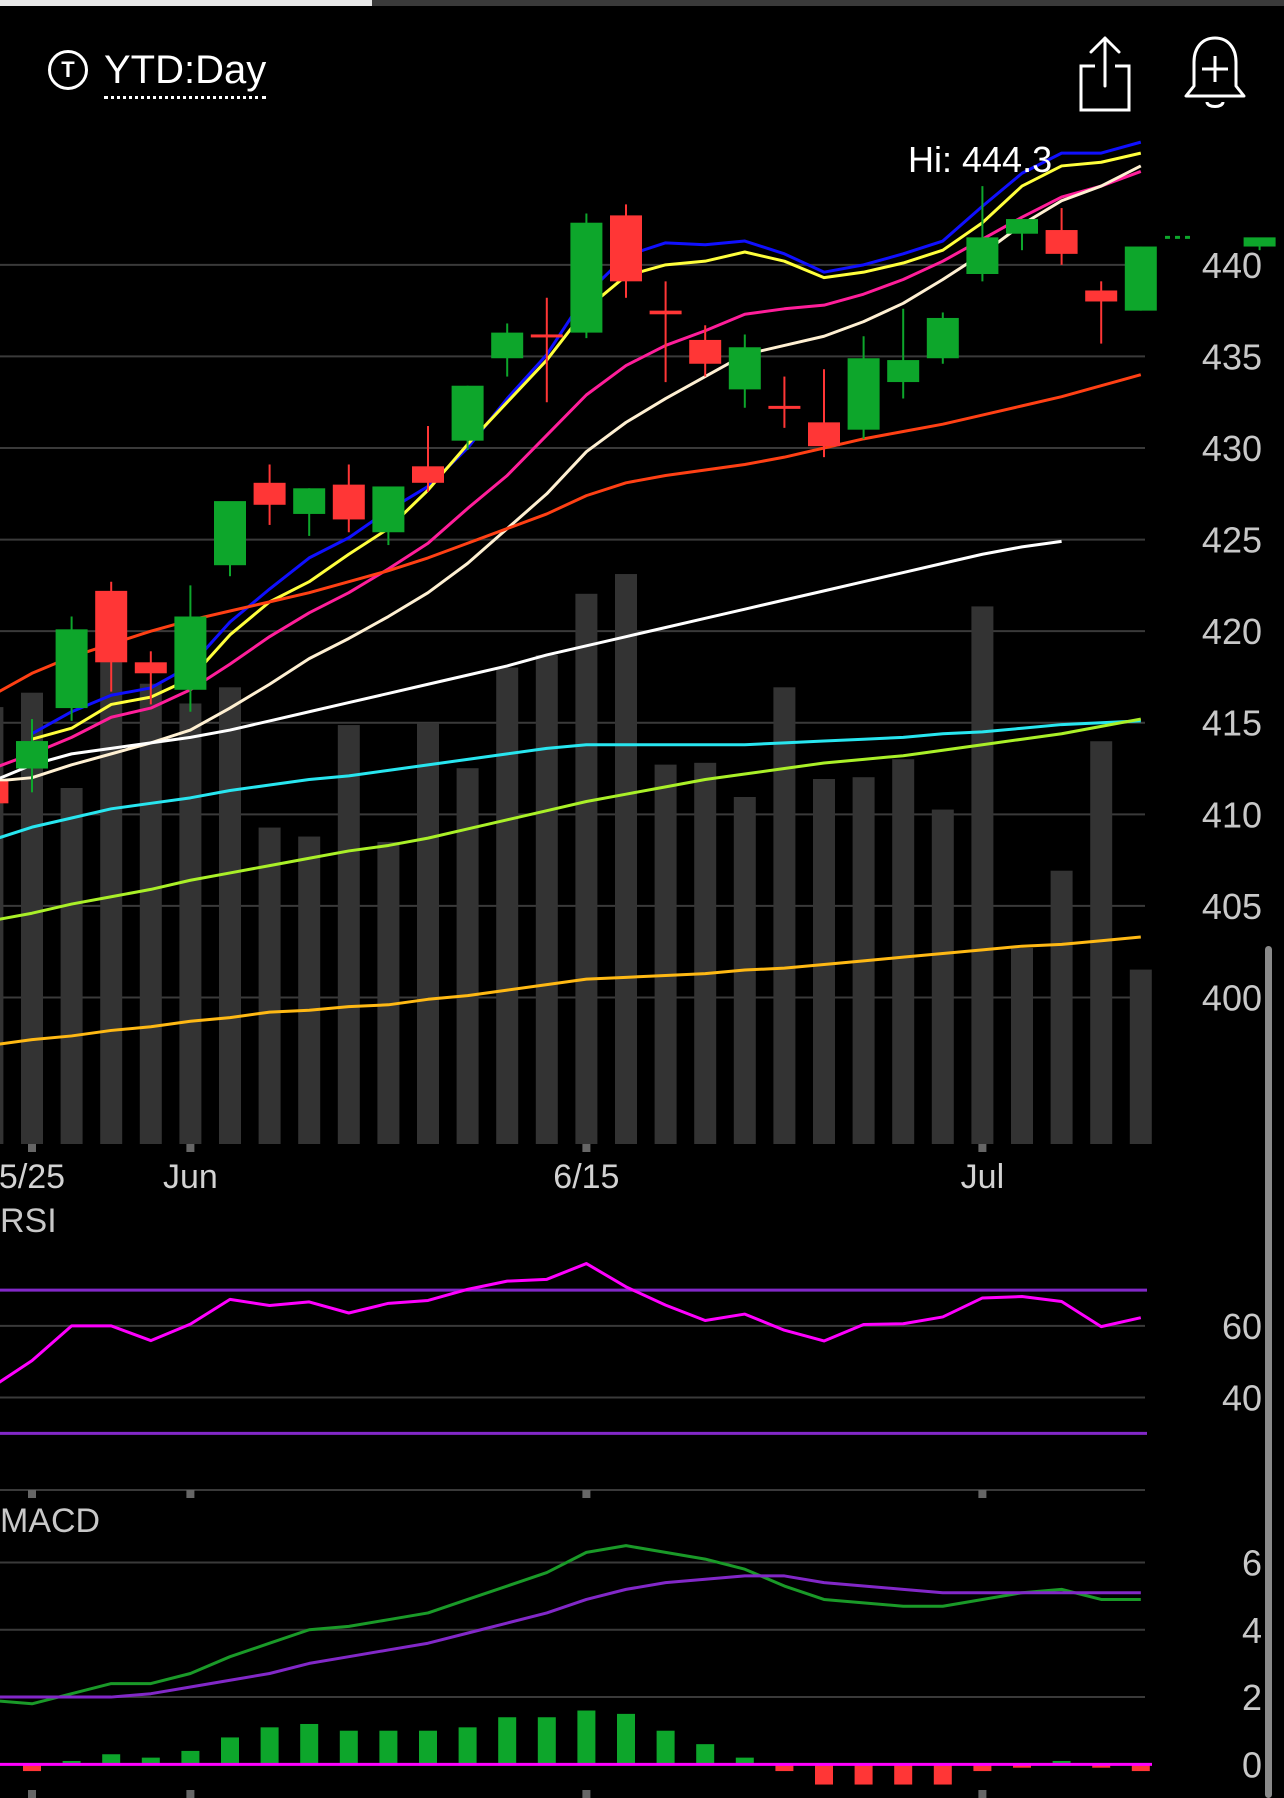 The image size is (1284, 1798). Describe the element at coordinates (1215, 72) in the screenshot. I see `bell-plus-icon` at that location.